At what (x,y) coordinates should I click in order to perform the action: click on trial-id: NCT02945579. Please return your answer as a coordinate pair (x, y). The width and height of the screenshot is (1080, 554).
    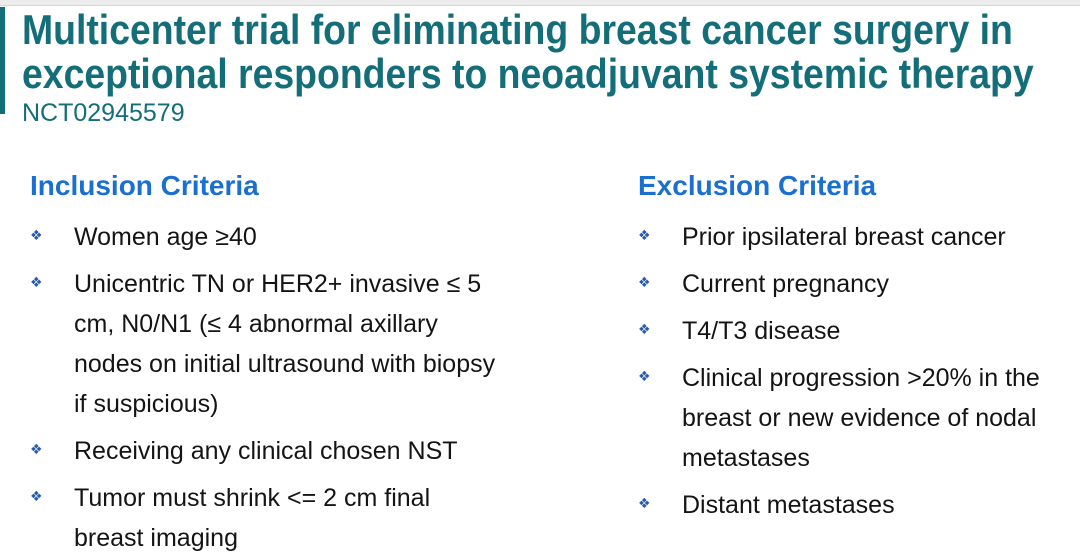
    Looking at the image, I should click on (103, 113).